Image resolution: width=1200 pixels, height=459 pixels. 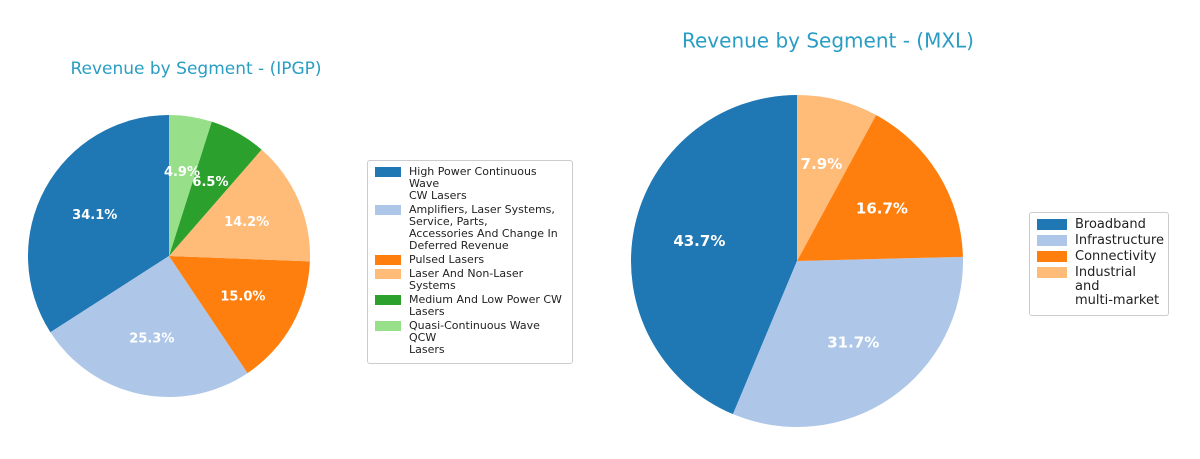 I want to click on legend-label: Infrastructure, so click(x=1119, y=240).